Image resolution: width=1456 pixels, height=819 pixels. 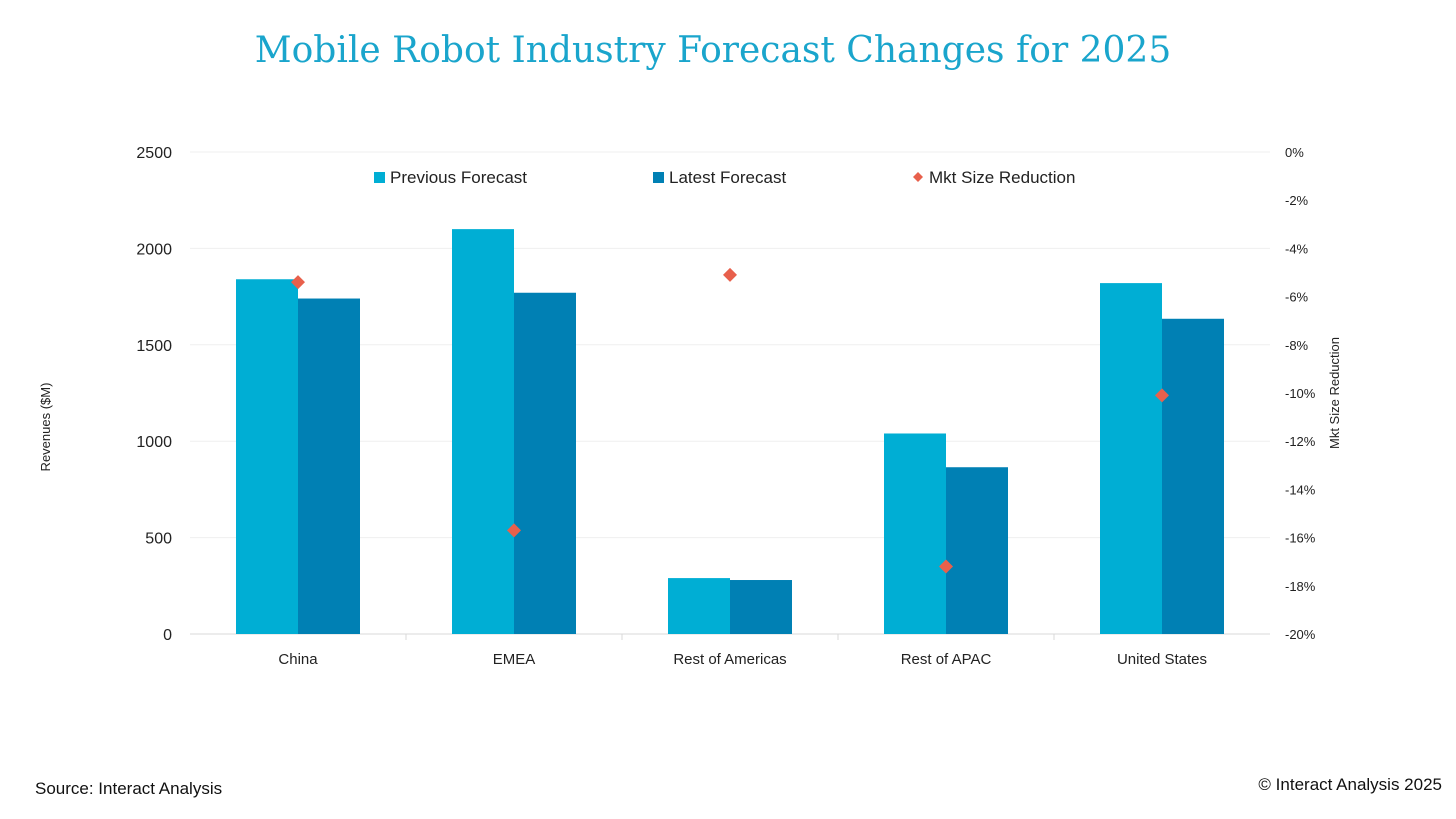 I want to click on y2-tick-label: -14%, so click(x=1300, y=489).